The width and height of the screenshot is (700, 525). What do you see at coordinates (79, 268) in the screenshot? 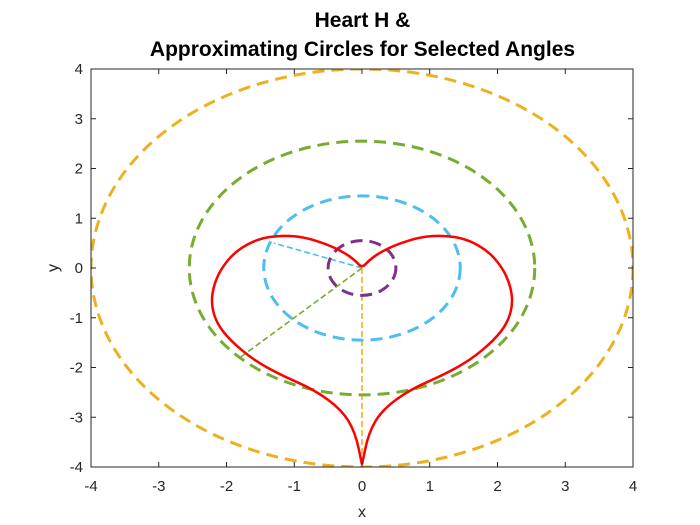
I see `y-tick-label: 0` at bounding box center [79, 268].